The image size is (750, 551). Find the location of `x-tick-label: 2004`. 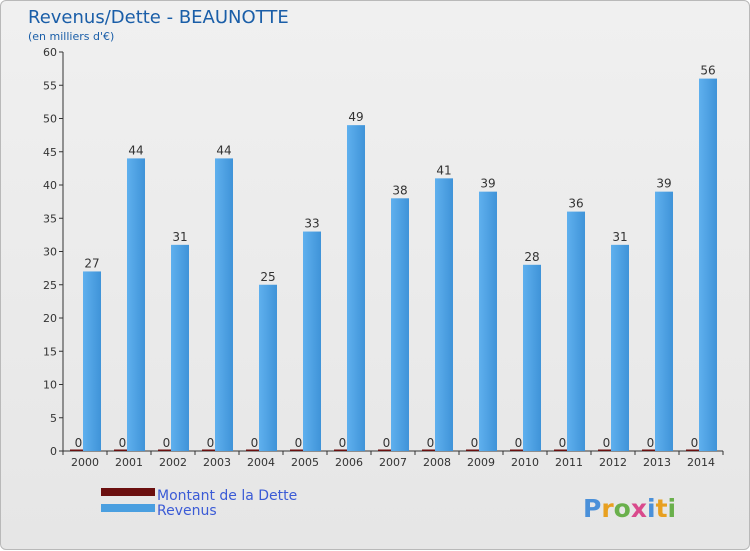

x-tick-label: 2004 is located at coordinates (261, 462).